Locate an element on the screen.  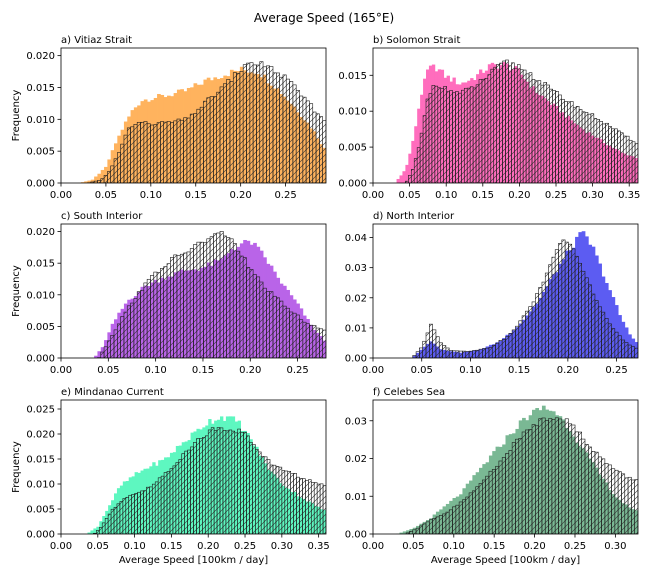
x-tick-label: 0.35 is located at coordinates (629, 195).